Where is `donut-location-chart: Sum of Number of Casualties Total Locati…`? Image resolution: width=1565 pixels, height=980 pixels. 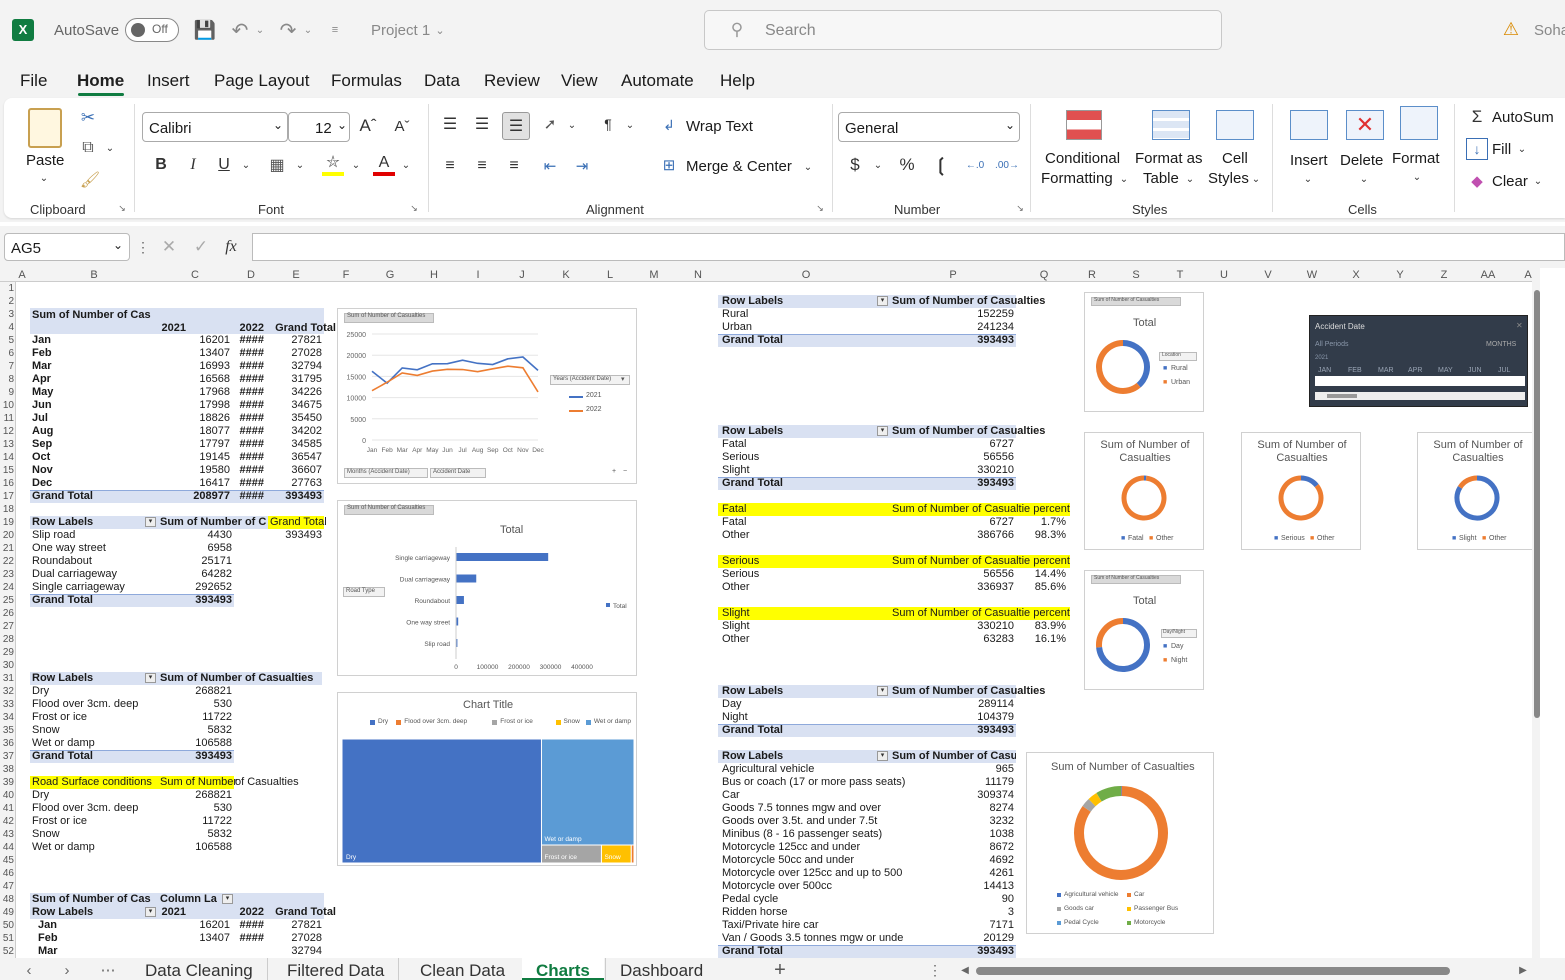
donut-location-chart: Sum of Number of Casualties Total Locati… is located at coordinates (1144, 352).